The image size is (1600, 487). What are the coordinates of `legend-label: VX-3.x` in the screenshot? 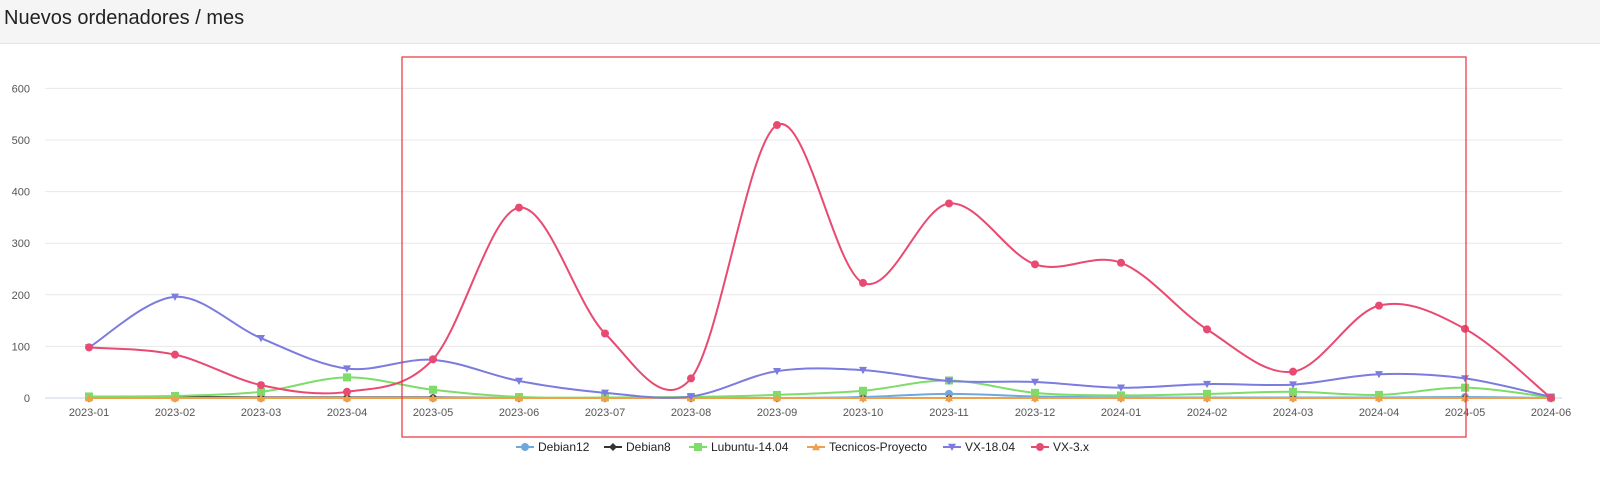 It's located at (1071, 447).